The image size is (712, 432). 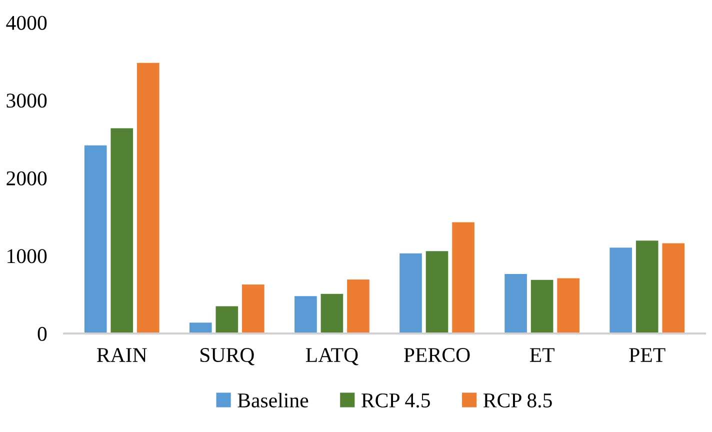 What do you see at coordinates (332, 357) in the screenshot?
I see `x-tick-label: LATQ` at bounding box center [332, 357].